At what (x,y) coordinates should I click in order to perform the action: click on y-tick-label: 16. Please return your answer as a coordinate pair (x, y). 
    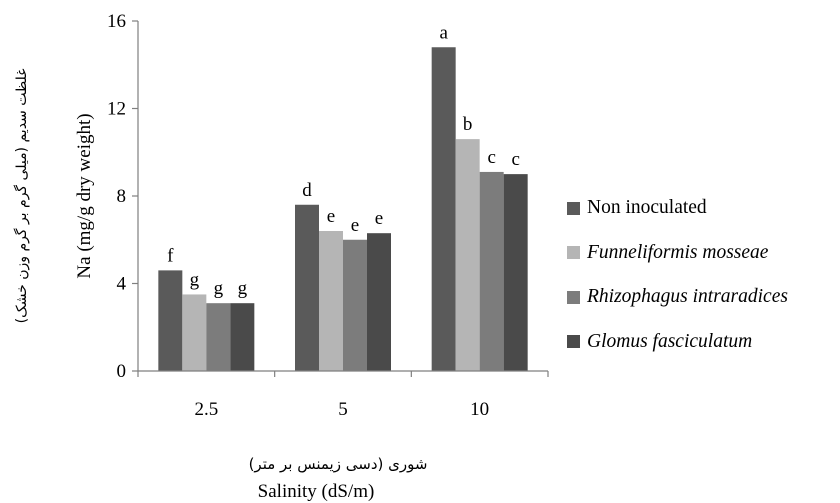
    Looking at the image, I should click on (116, 21).